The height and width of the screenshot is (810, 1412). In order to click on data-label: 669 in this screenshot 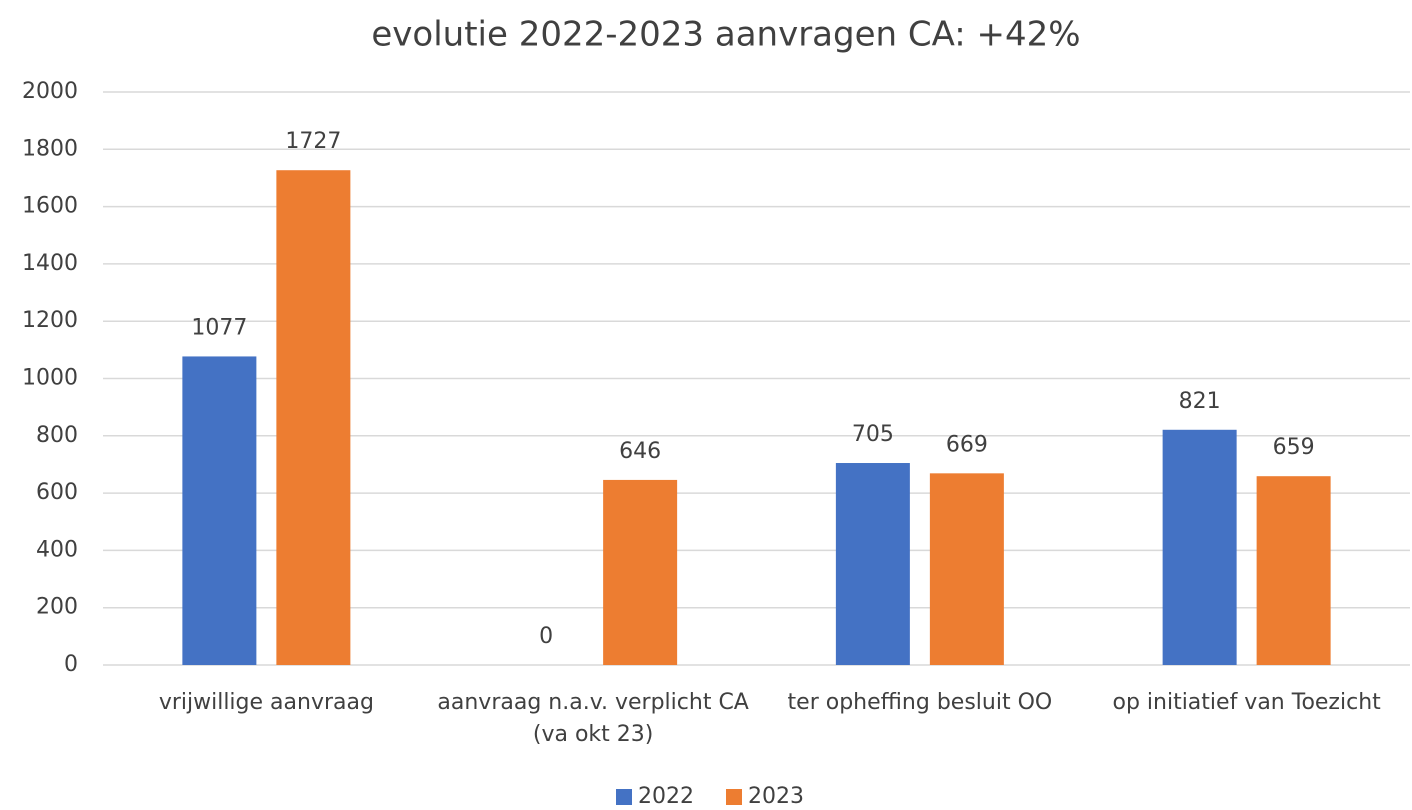, I will do `click(967, 444)`.